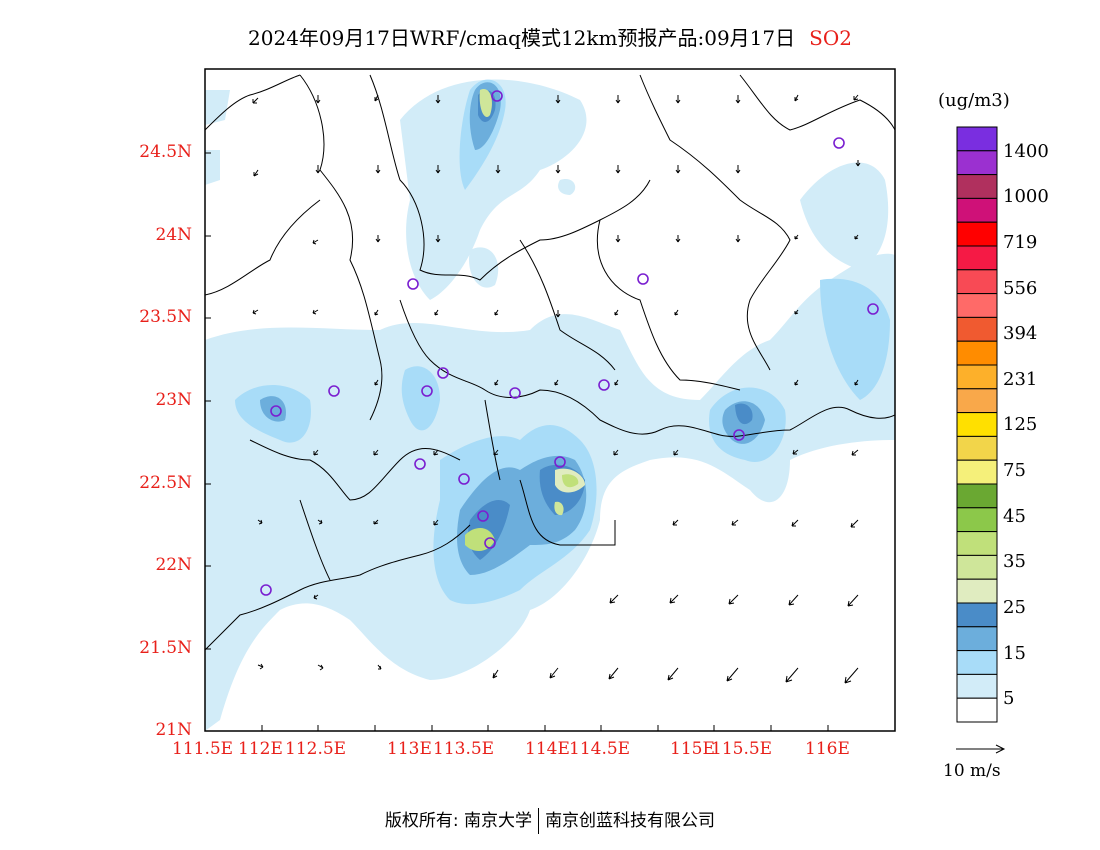  Describe the element at coordinates (173, 565) in the screenshot. I see `lat-label: 22N` at that location.